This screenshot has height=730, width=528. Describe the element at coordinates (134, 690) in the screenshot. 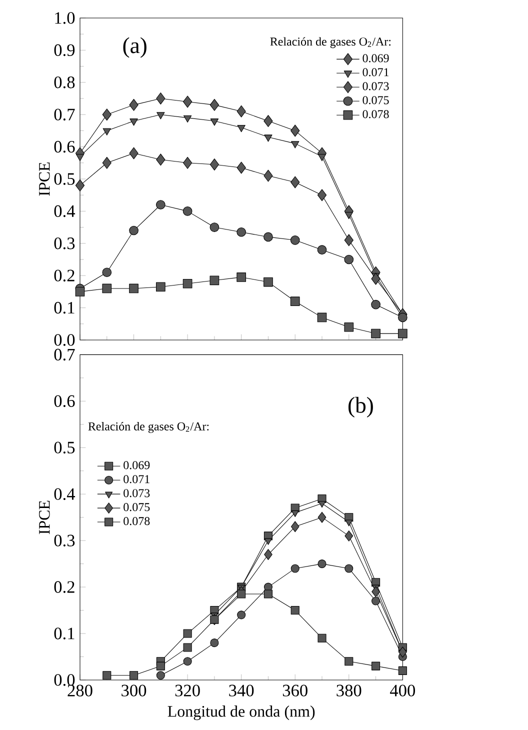

I see `x-tick-label: 300` at that location.